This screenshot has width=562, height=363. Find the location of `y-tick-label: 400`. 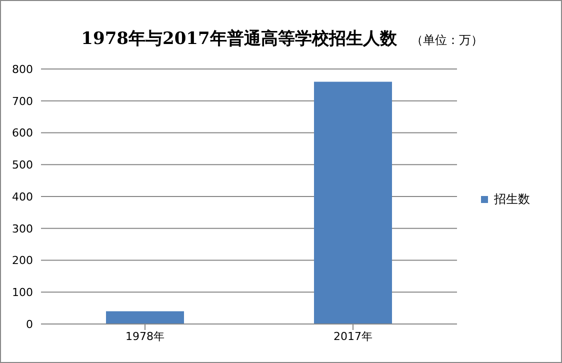

y-tick-label: 400 is located at coordinates (22, 197).